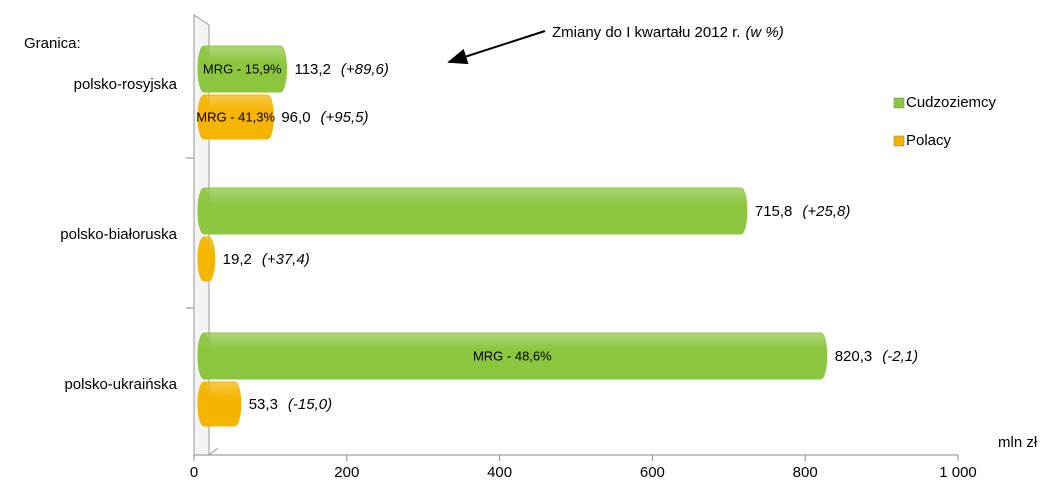  Describe the element at coordinates (310, 404) in the screenshot. I see `change-label: (-15,0)` at that location.